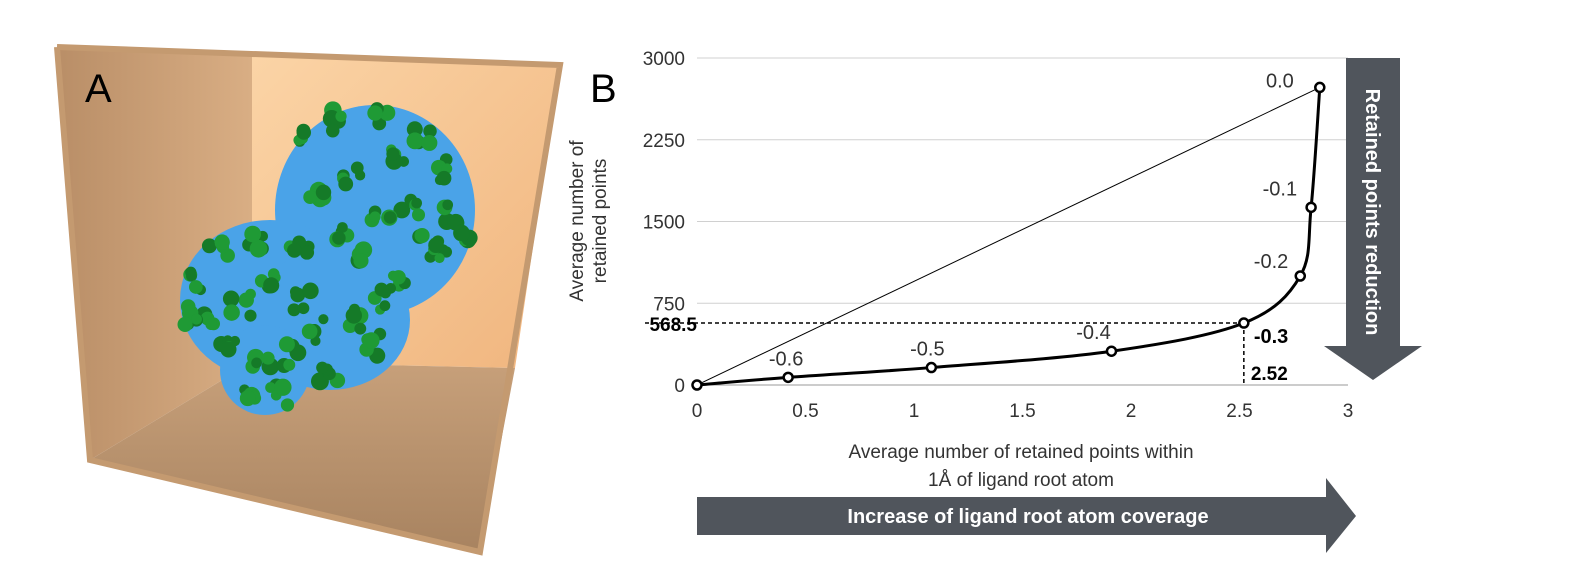  Describe the element at coordinates (1280, 189) in the screenshot. I see `data-point-label: -0.1` at that location.